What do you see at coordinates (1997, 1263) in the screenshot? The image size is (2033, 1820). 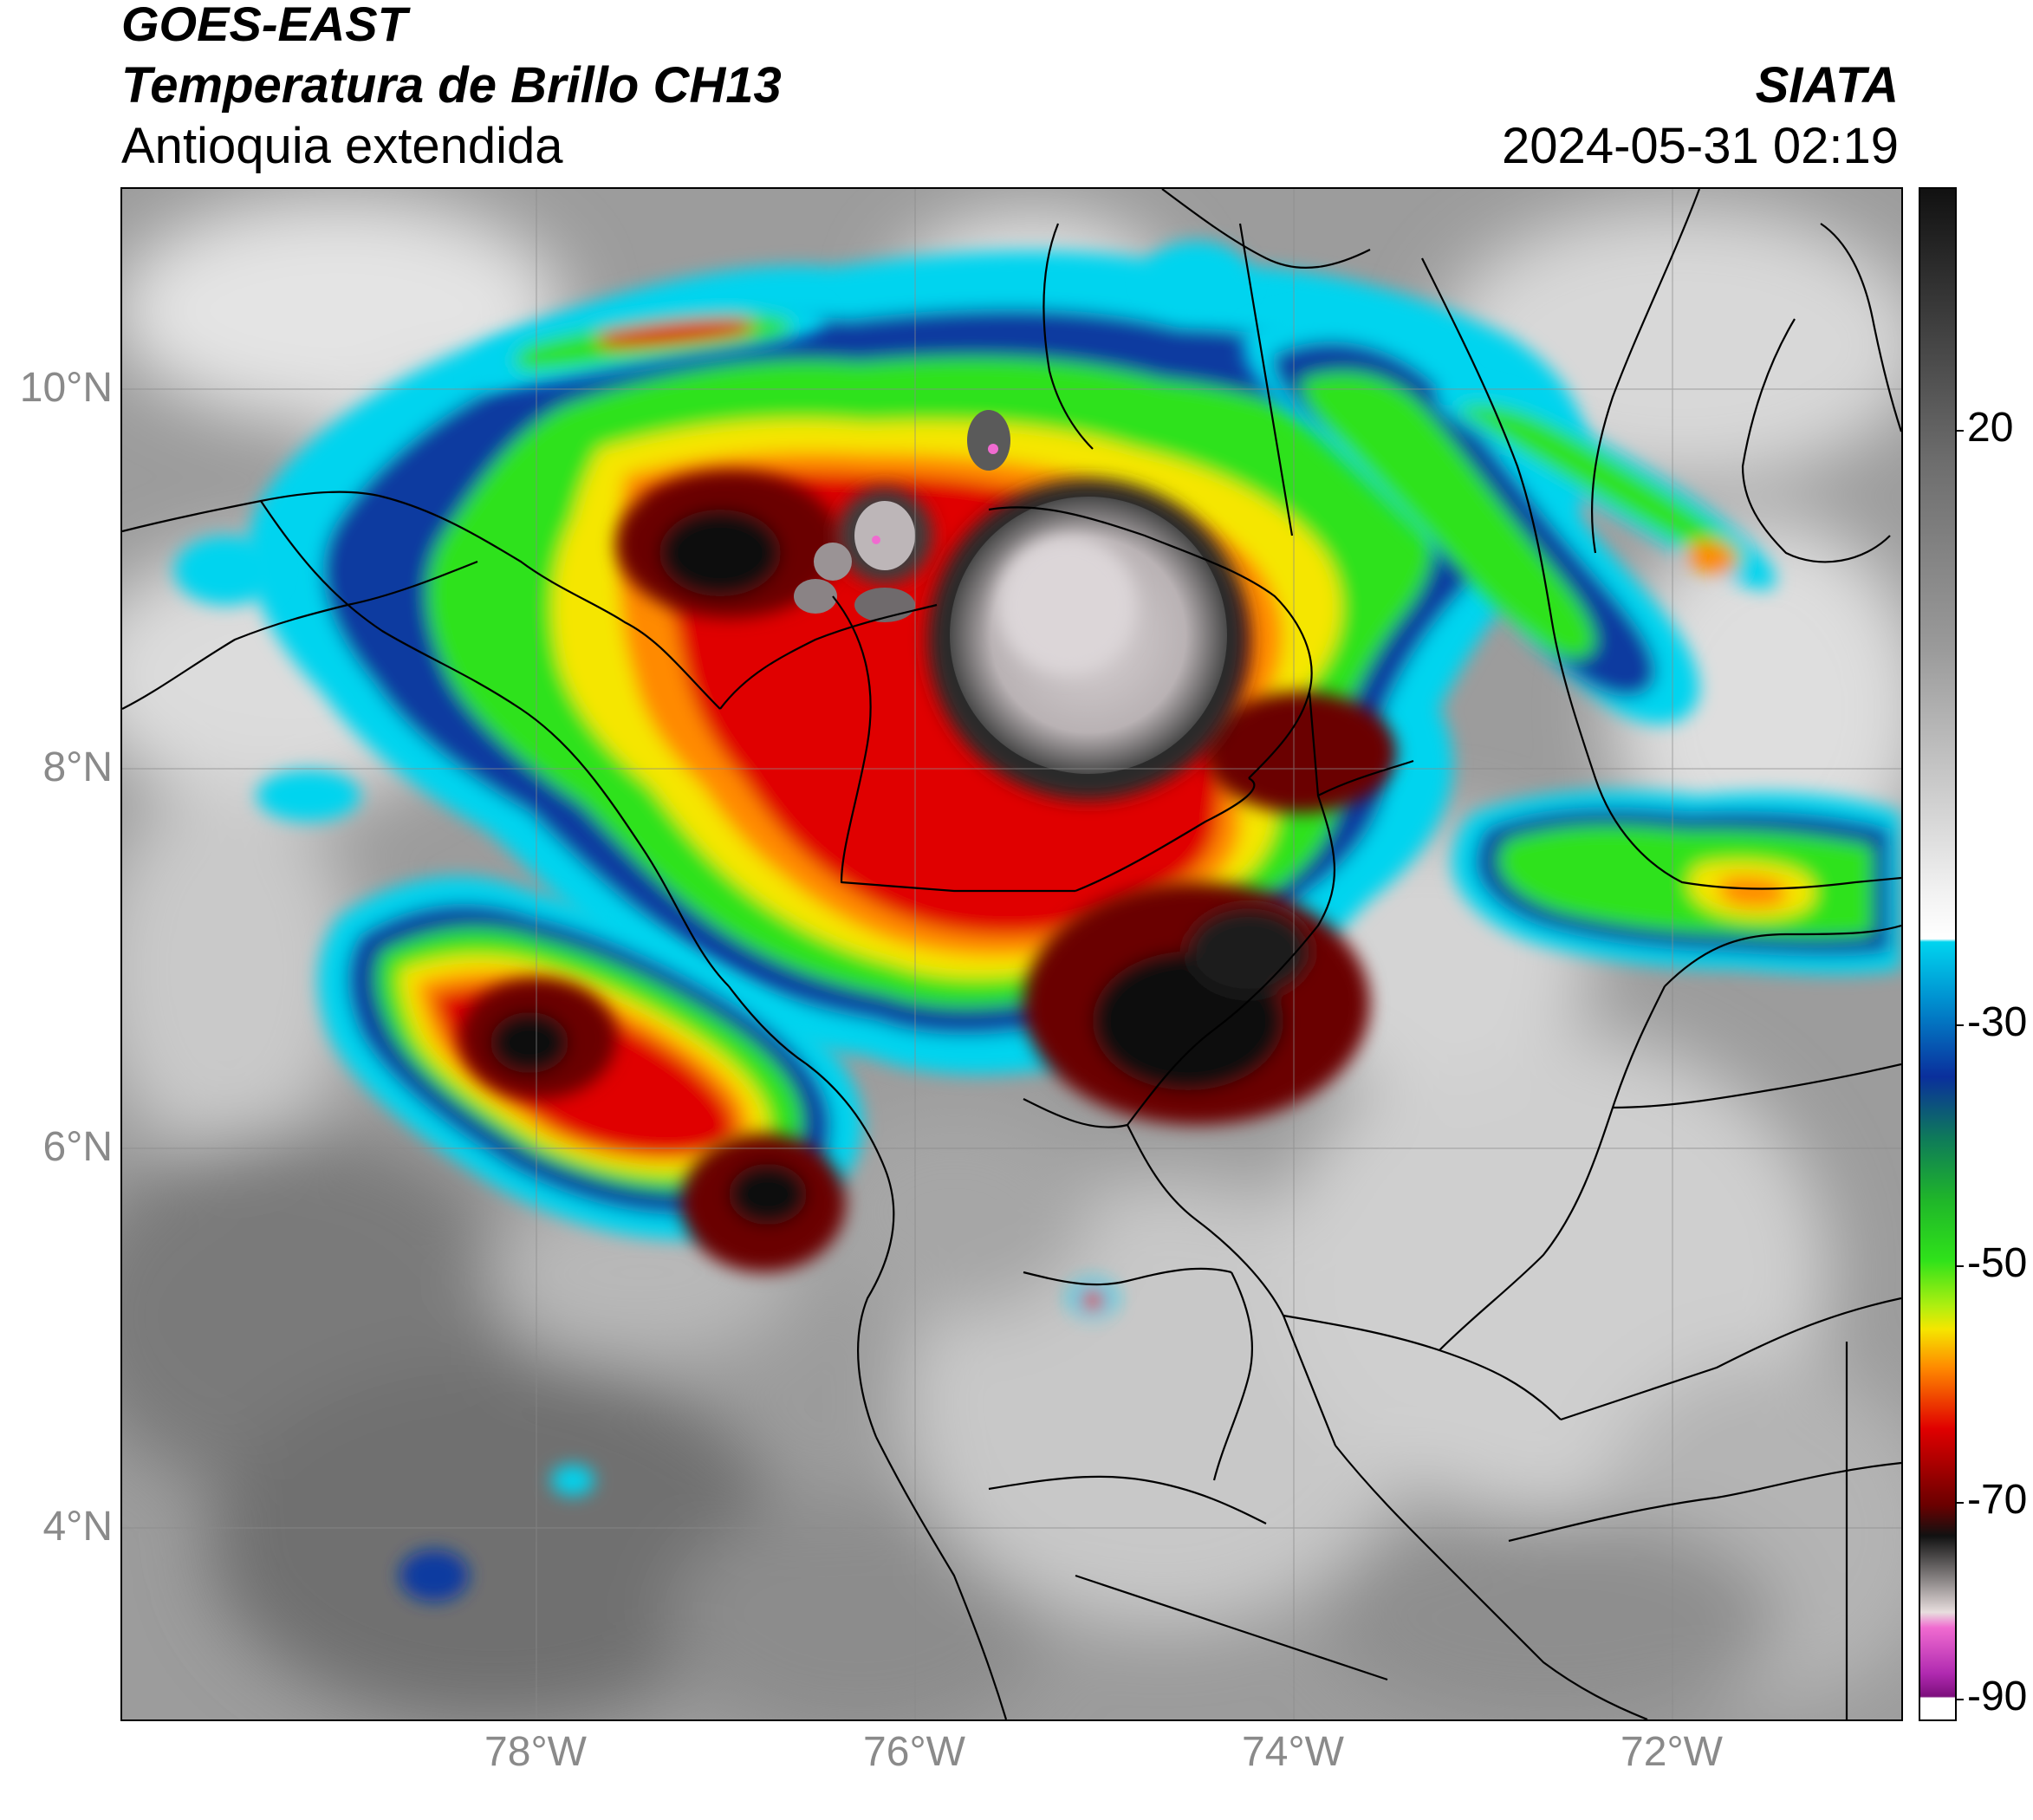 I see `colorbar-label-minus50: -50` at bounding box center [1997, 1263].